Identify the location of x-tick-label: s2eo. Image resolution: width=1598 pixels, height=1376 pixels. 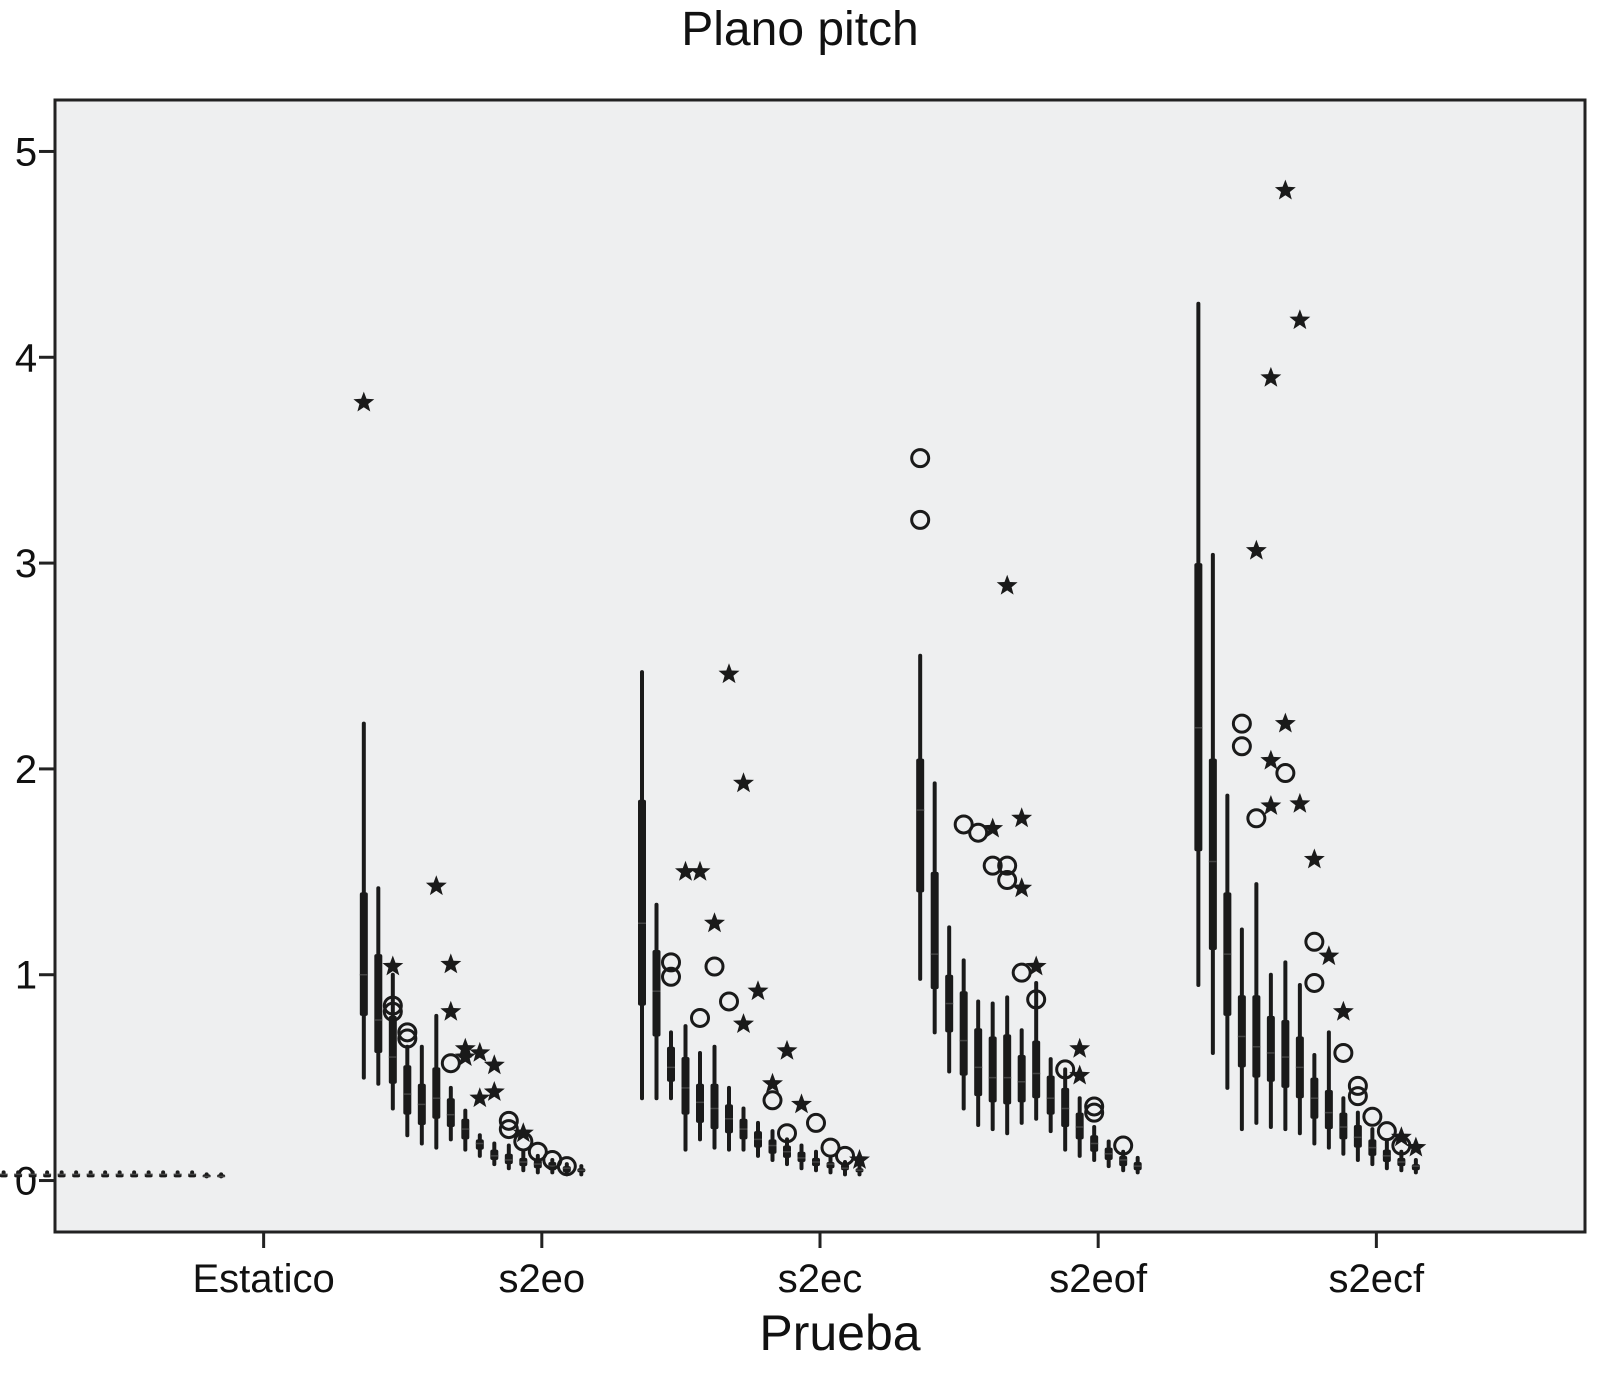
(541, 1279).